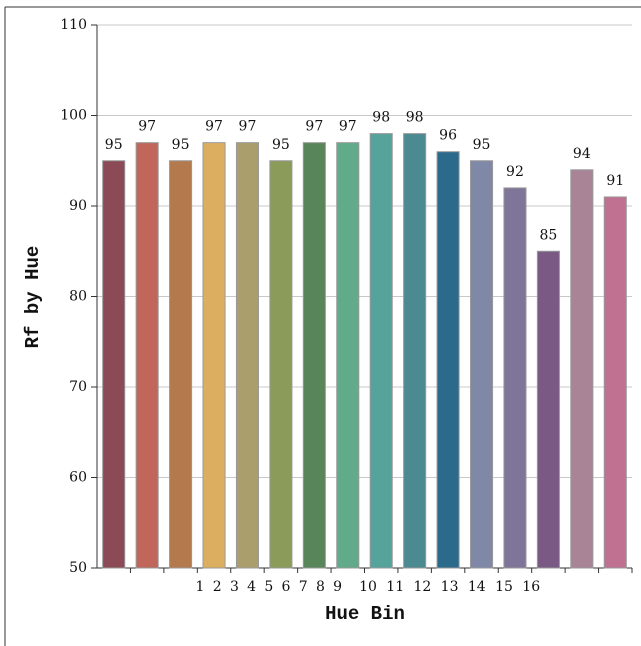  Describe the element at coordinates (78, 568) in the screenshot. I see `y-tick-label: 50` at that location.